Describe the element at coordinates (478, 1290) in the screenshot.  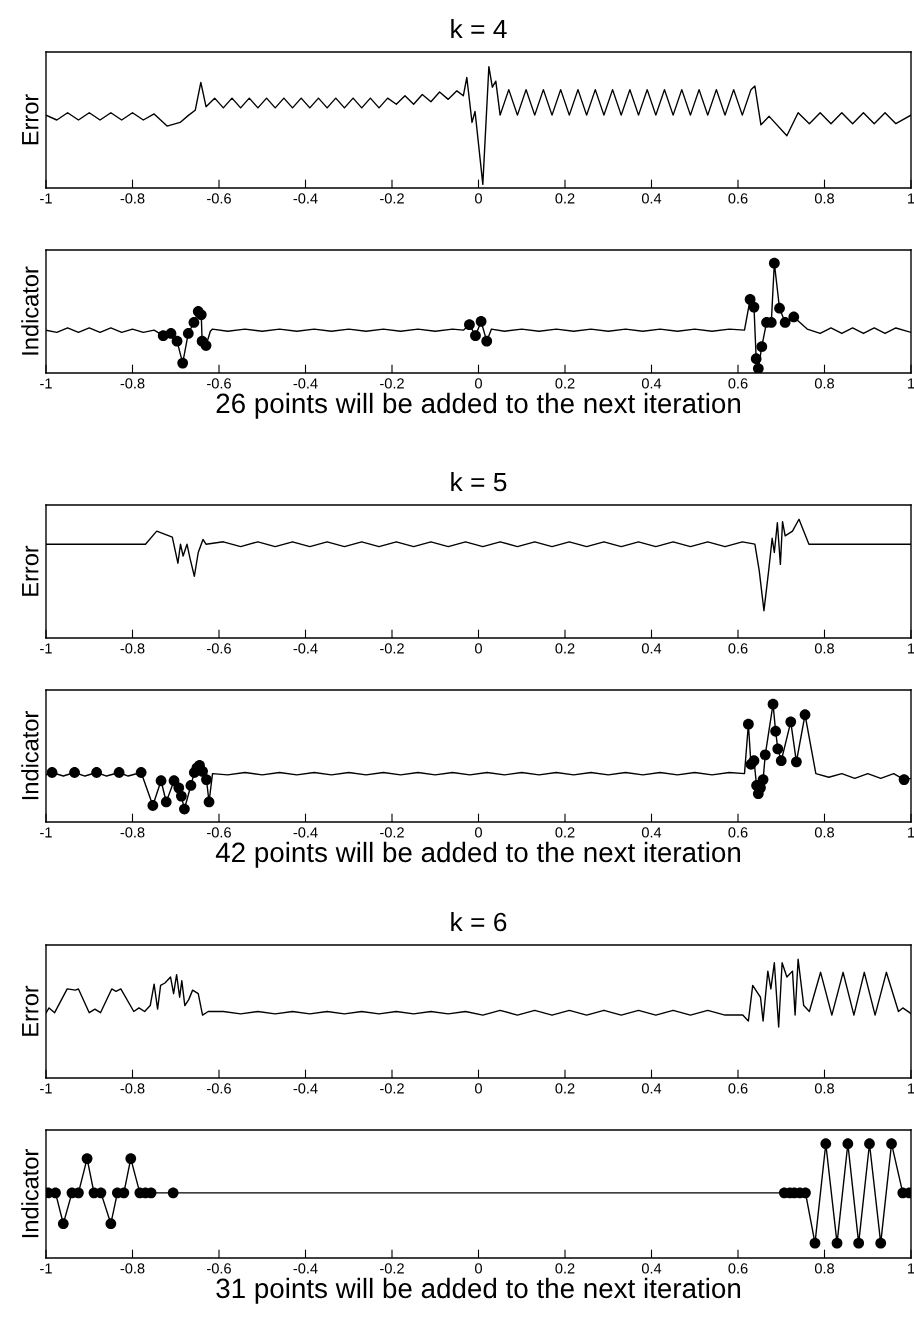
I see `x-axis-title: 31 points will be added to the next iteration` at that location.